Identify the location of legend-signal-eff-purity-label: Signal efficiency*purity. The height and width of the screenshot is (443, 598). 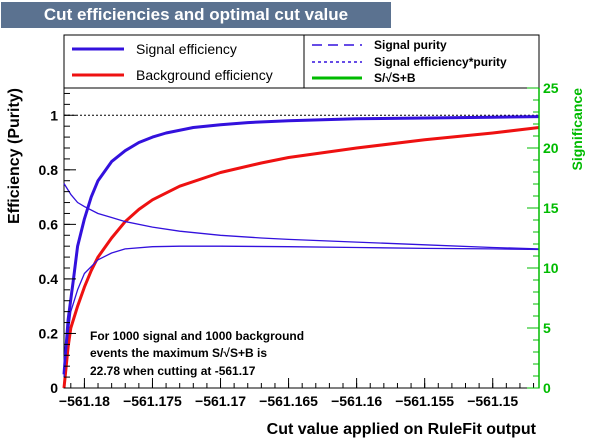
(440, 62).